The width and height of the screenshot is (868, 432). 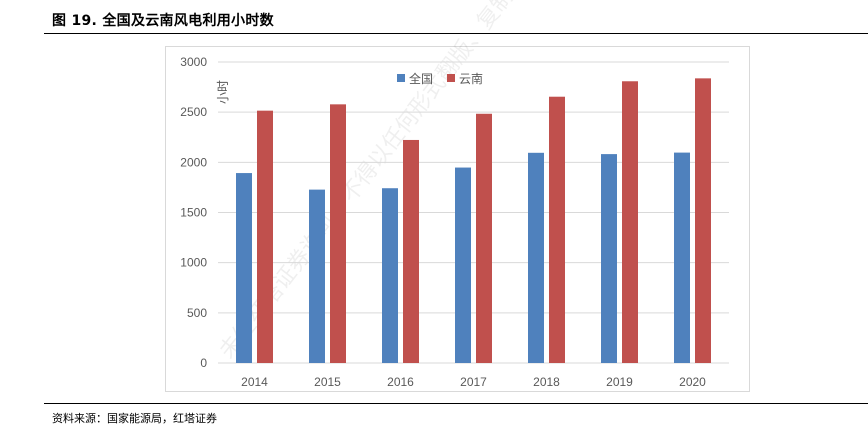 I want to click on x-tick-label: 2015, so click(x=327, y=382).